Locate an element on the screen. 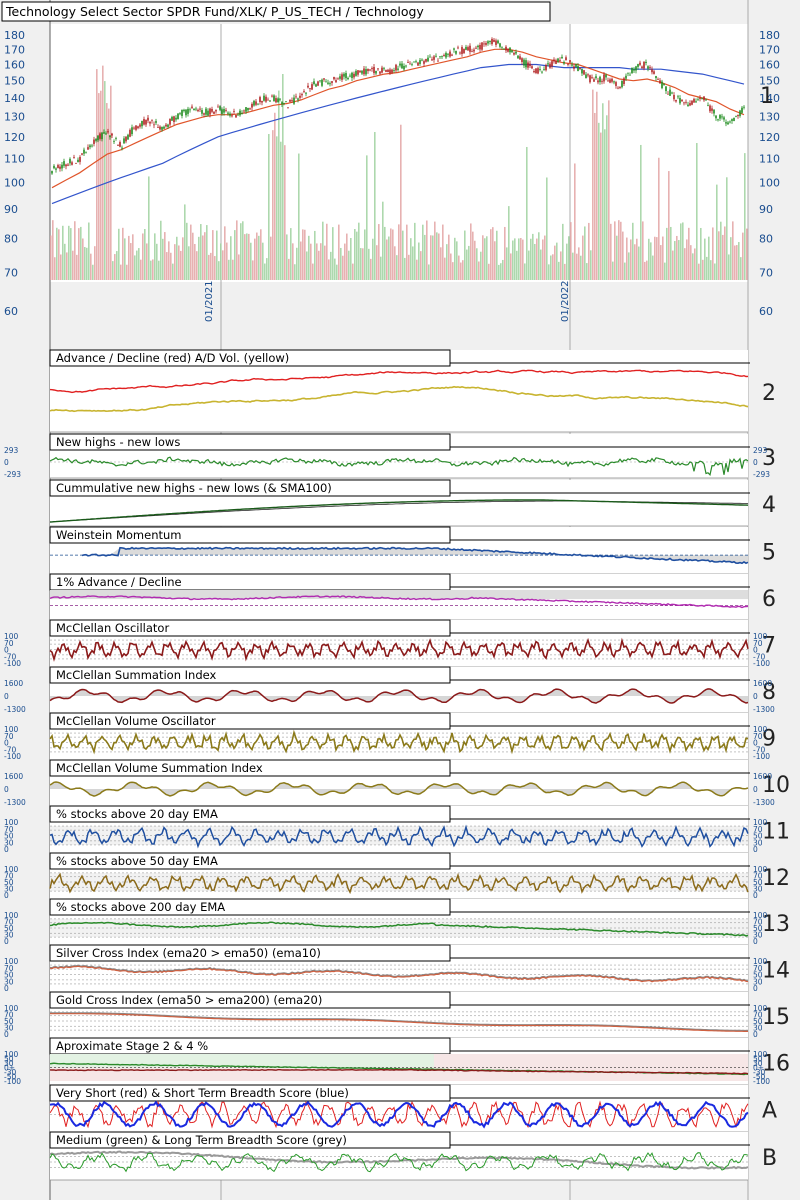 This screenshot has height=1200, width=800. panel-tick-right: 30 is located at coordinates (758, 981).